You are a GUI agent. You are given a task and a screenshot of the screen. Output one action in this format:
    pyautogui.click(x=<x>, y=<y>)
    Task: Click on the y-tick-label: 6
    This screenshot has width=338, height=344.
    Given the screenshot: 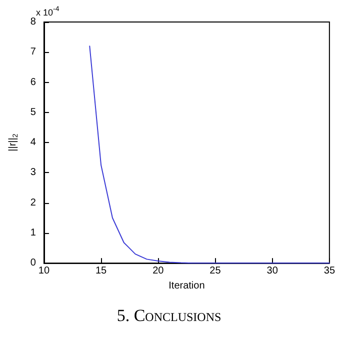 What is the action you would take?
    pyautogui.click(x=33, y=82)
    